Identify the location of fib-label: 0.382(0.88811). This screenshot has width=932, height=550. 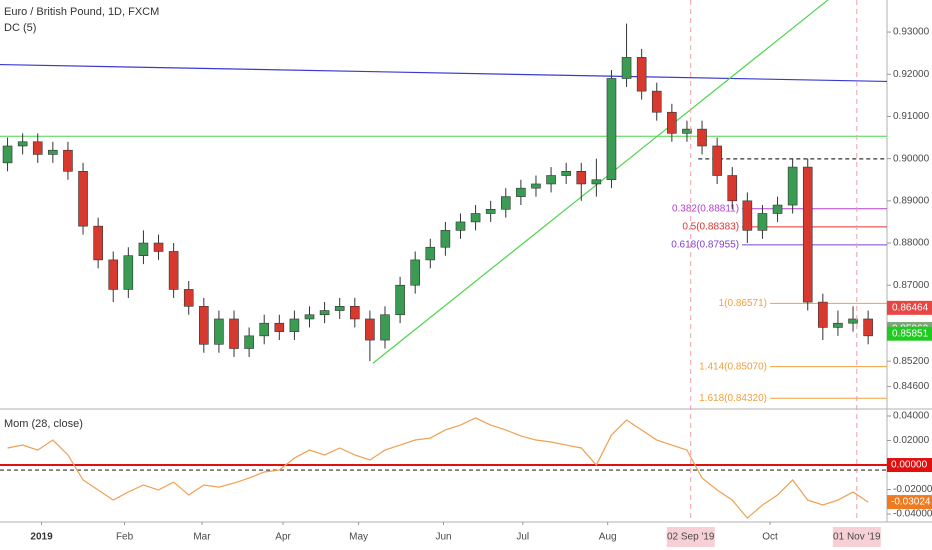
(705, 208).